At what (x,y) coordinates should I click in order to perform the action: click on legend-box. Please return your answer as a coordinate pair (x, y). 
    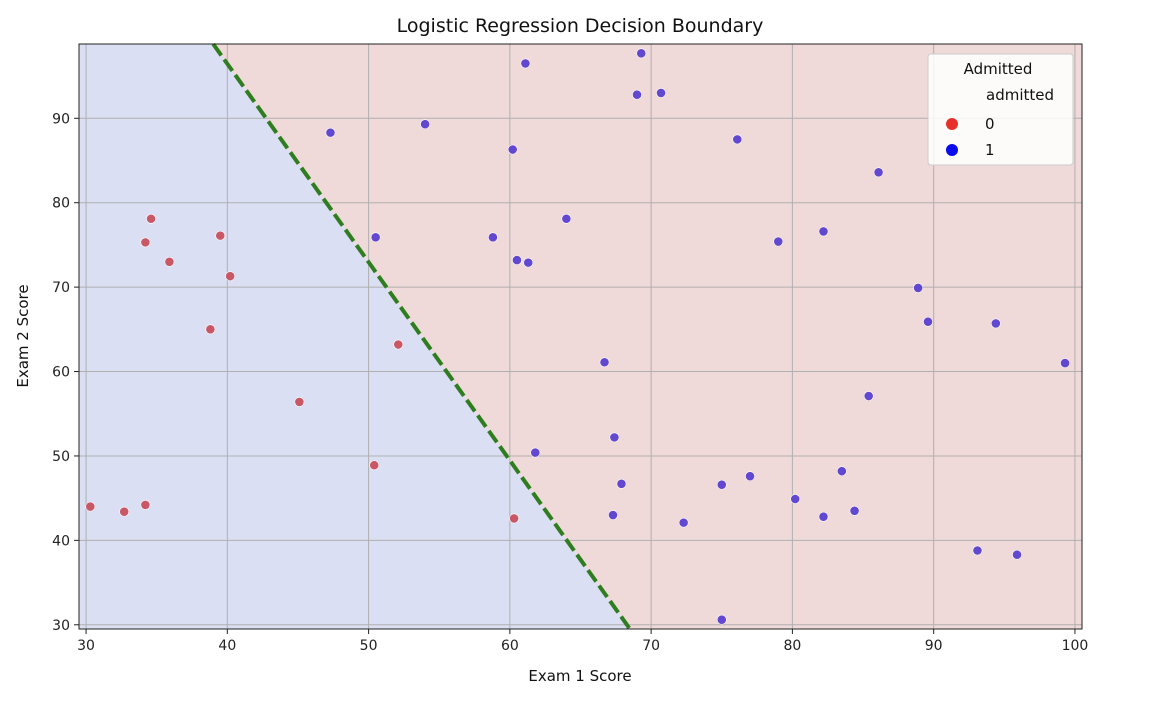
    Looking at the image, I should click on (1000, 109).